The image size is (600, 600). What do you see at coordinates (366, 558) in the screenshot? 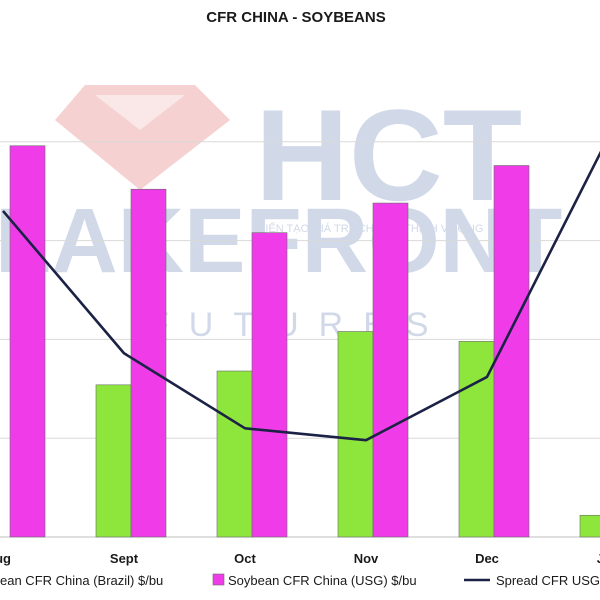
I see `x-tick-label: Nov` at bounding box center [366, 558].